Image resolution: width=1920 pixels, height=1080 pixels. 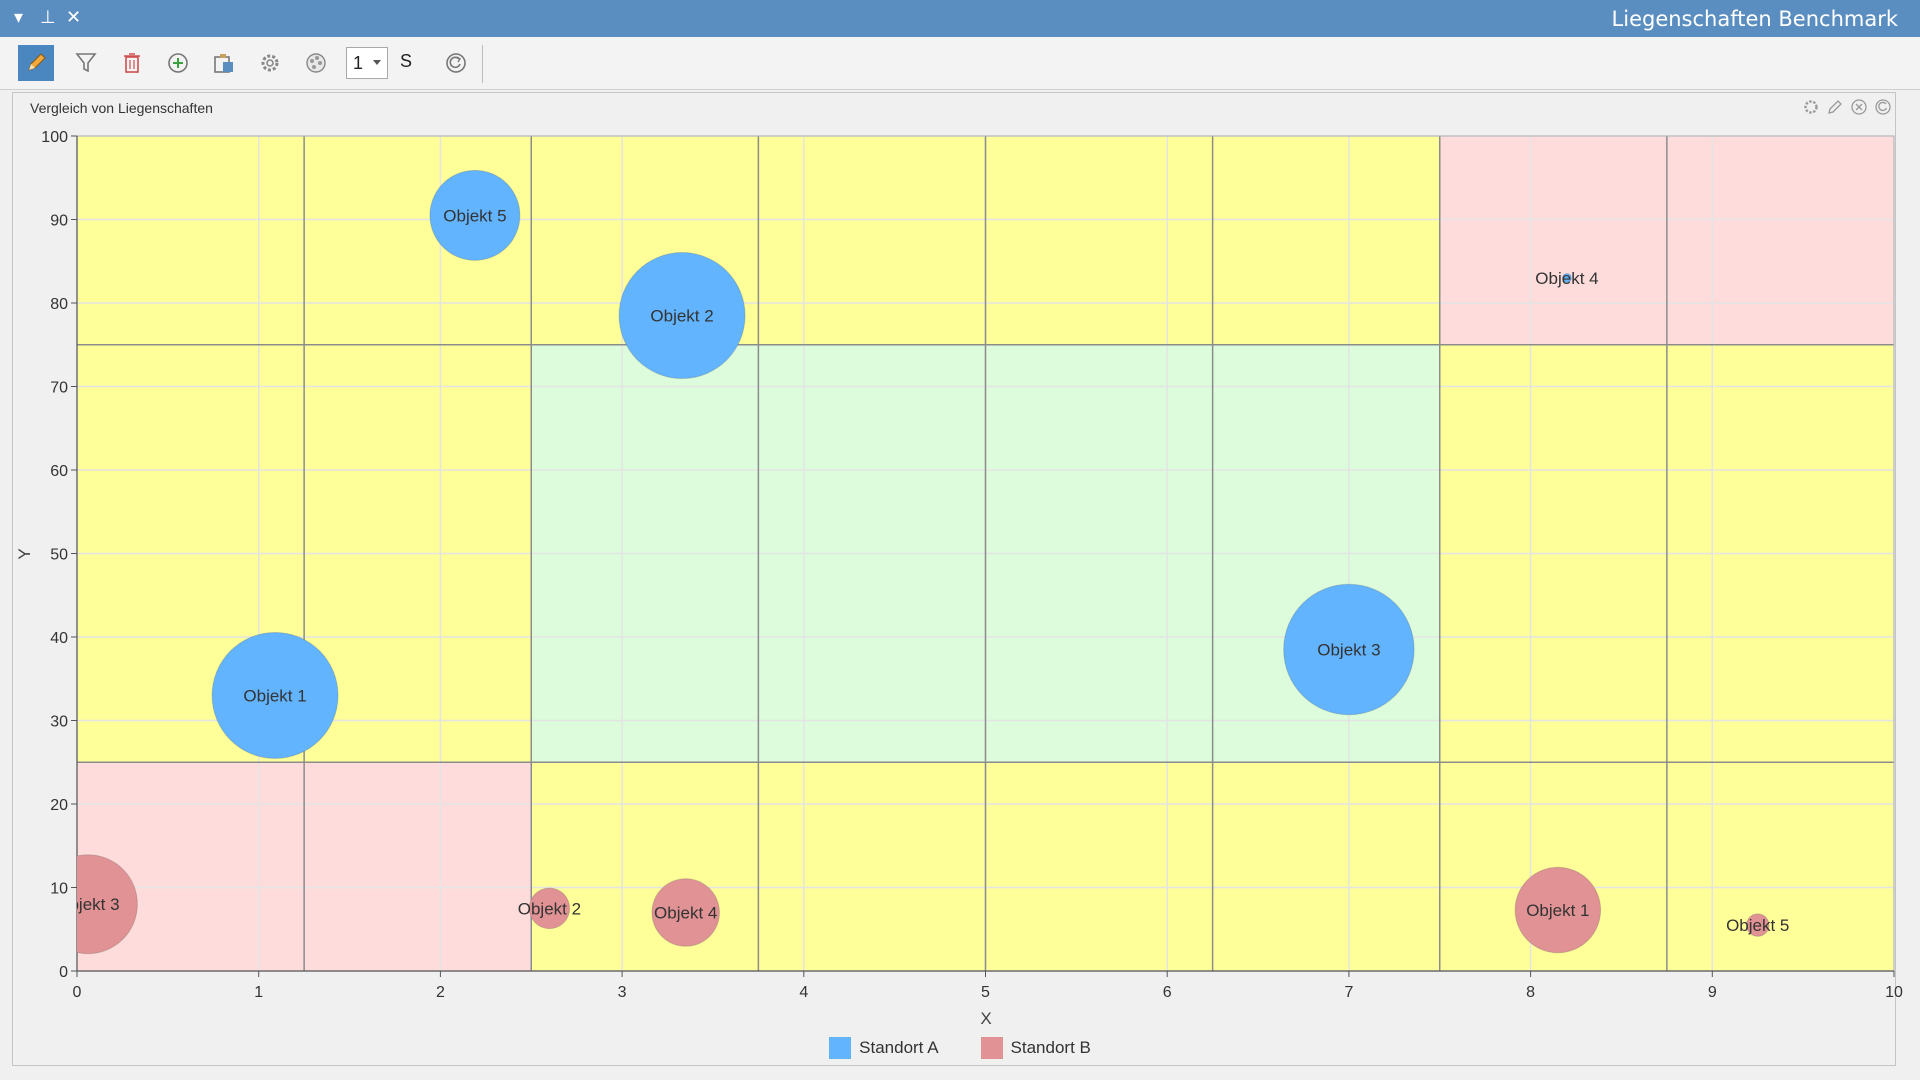 What do you see at coordinates (59, 471) in the screenshot?
I see `y-tick-label: 60` at bounding box center [59, 471].